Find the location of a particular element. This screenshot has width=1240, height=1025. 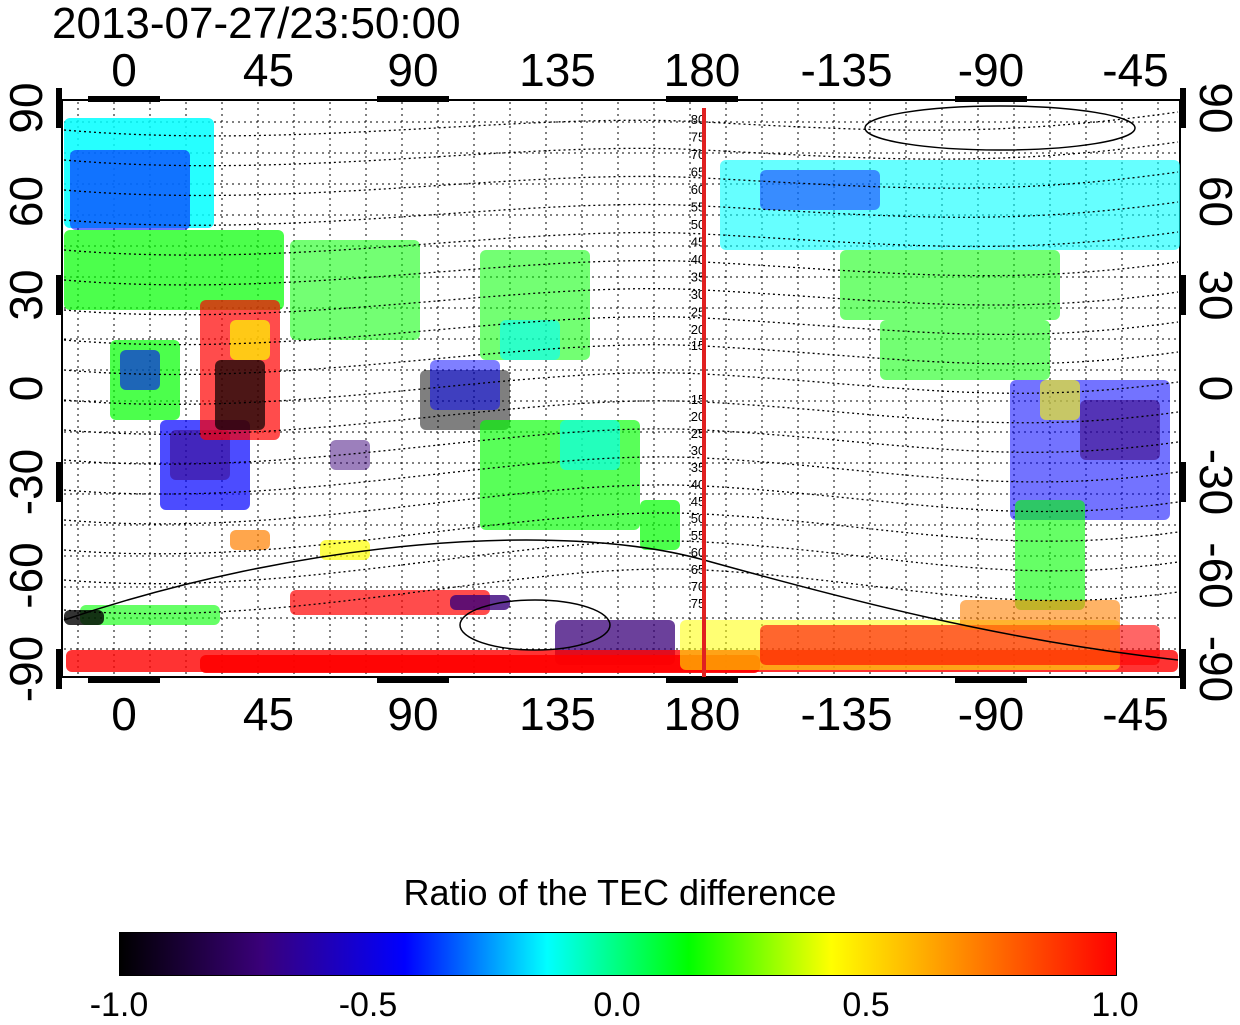

map-timestamp-title: 2013-07-27/23:50:00 is located at coordinates (256, 24).